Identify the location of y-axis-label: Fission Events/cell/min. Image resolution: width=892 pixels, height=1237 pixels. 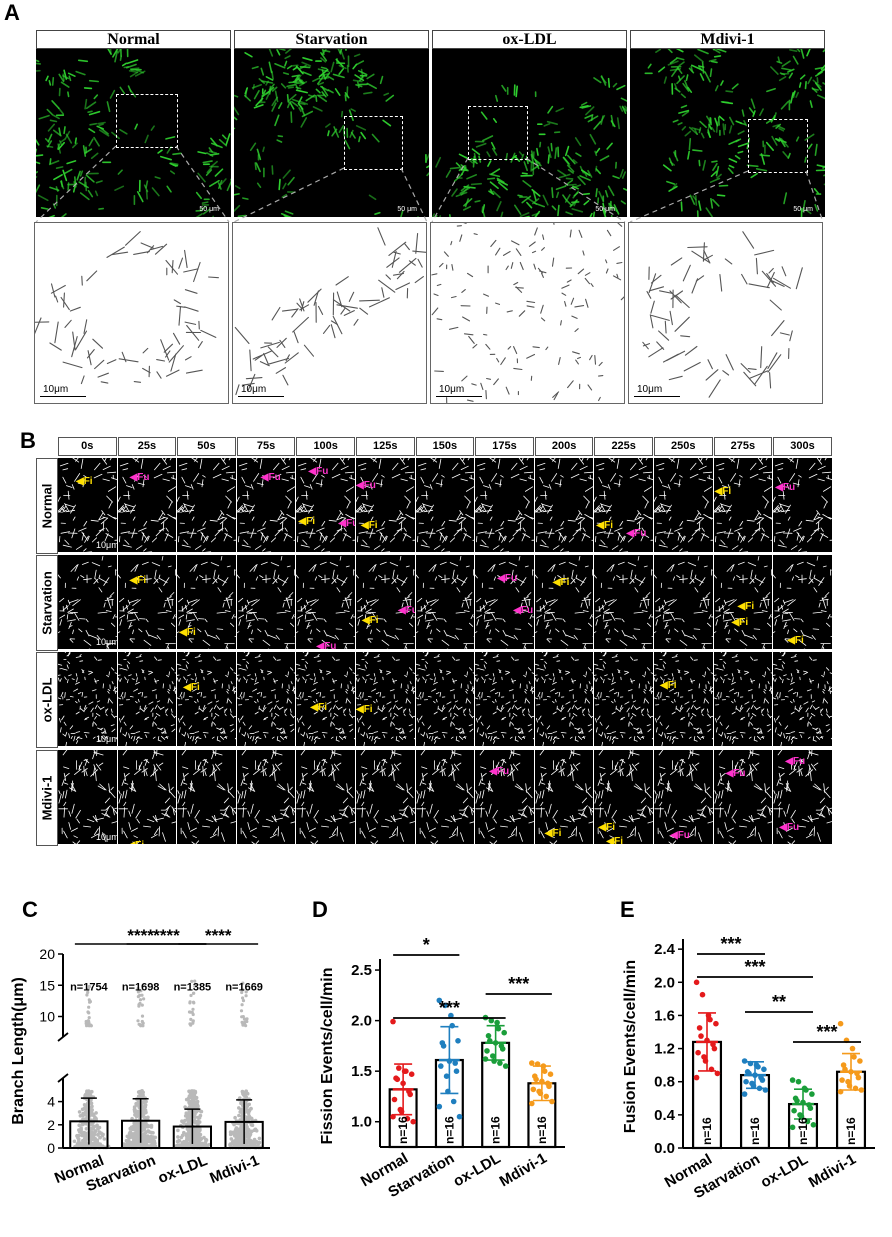
(327, 1056).